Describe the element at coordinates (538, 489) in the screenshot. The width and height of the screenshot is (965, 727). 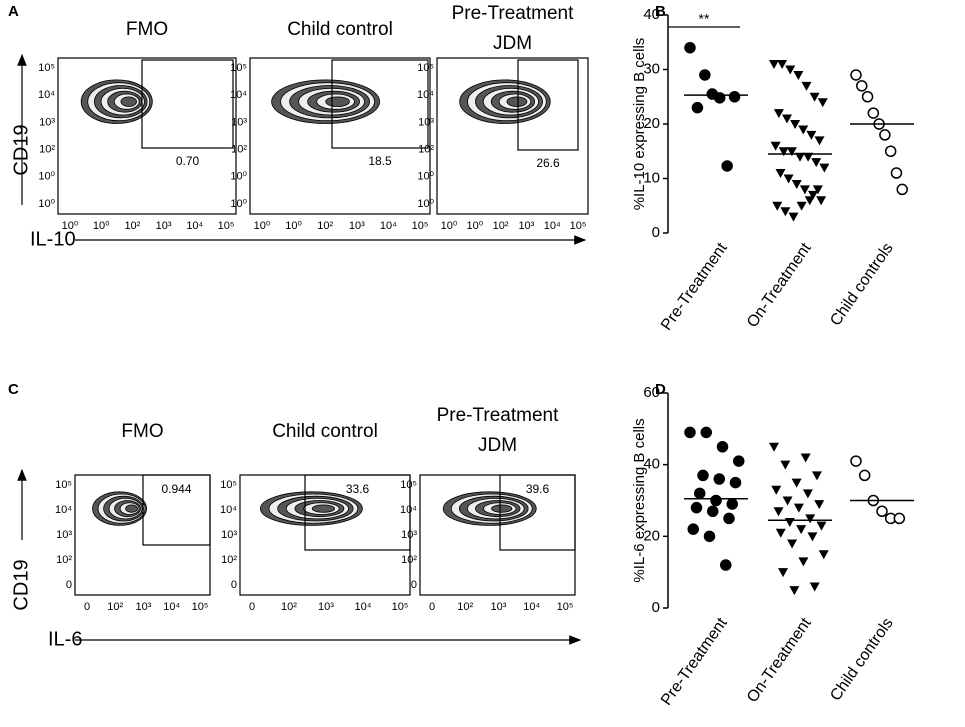
I see `gate-value: 39.6` at that location.